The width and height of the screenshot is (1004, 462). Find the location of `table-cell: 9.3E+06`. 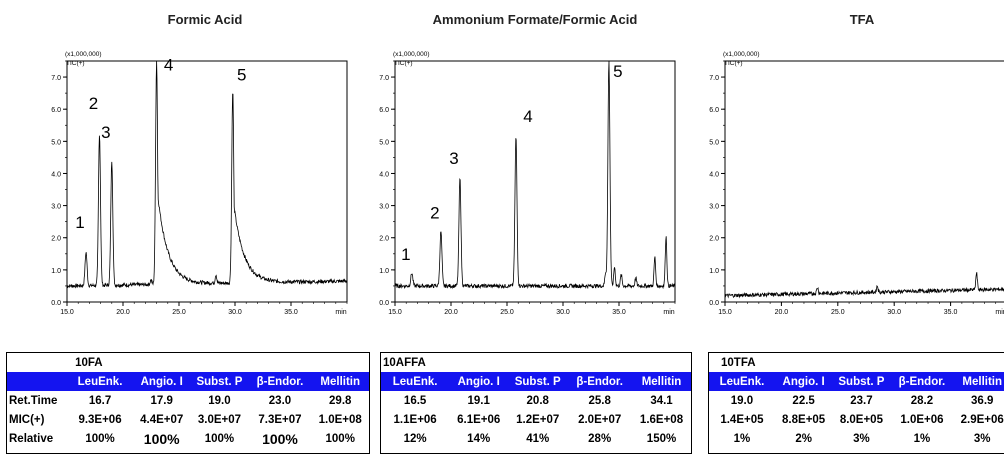

table-cell: 9.3E+06 is located at coordinates (100, 419).